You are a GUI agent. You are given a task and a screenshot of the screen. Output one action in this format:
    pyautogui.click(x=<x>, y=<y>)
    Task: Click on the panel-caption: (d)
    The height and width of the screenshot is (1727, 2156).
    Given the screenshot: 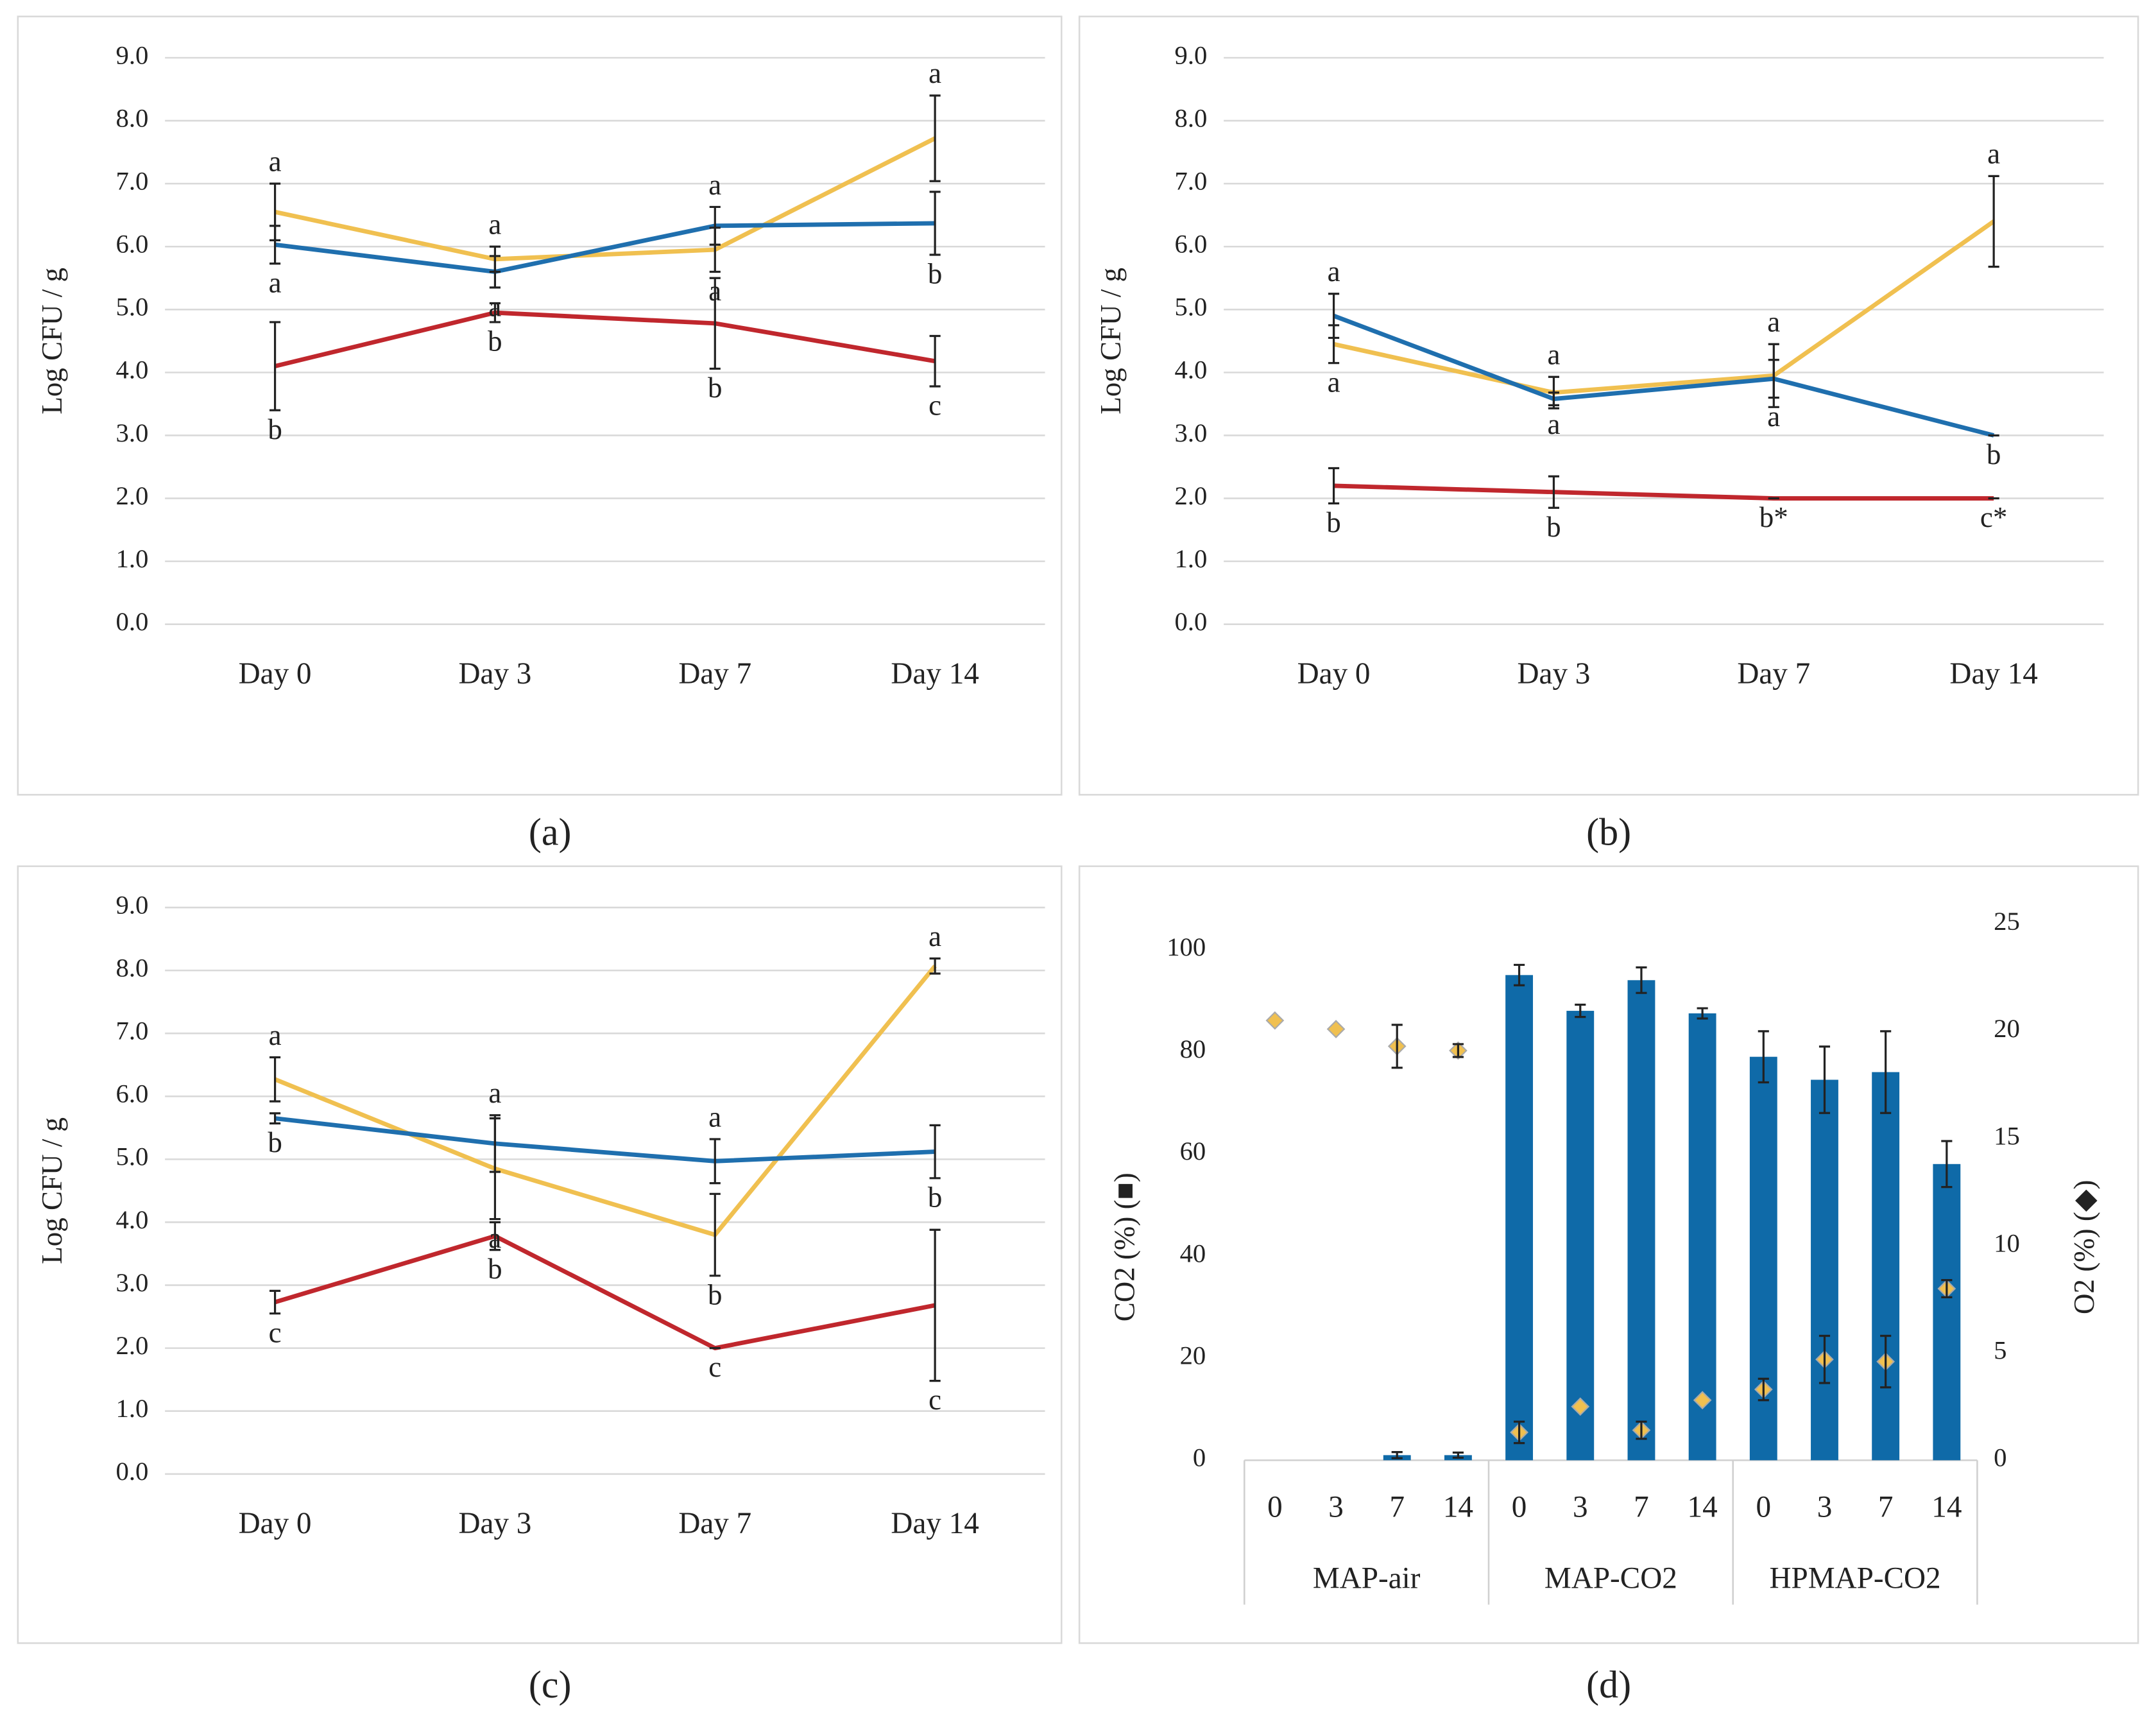 What is the action you would take?
    pyautogui.click(x=1609, y=1684)
    